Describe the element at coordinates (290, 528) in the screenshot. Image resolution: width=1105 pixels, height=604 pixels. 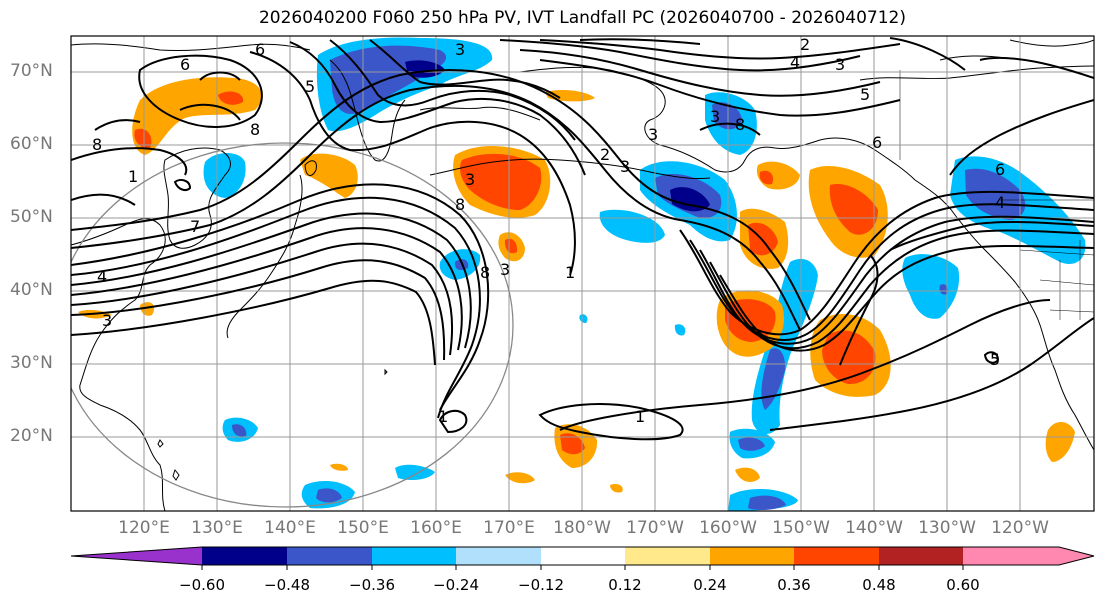
I see `lon-label-140e: 140°E` at that location.